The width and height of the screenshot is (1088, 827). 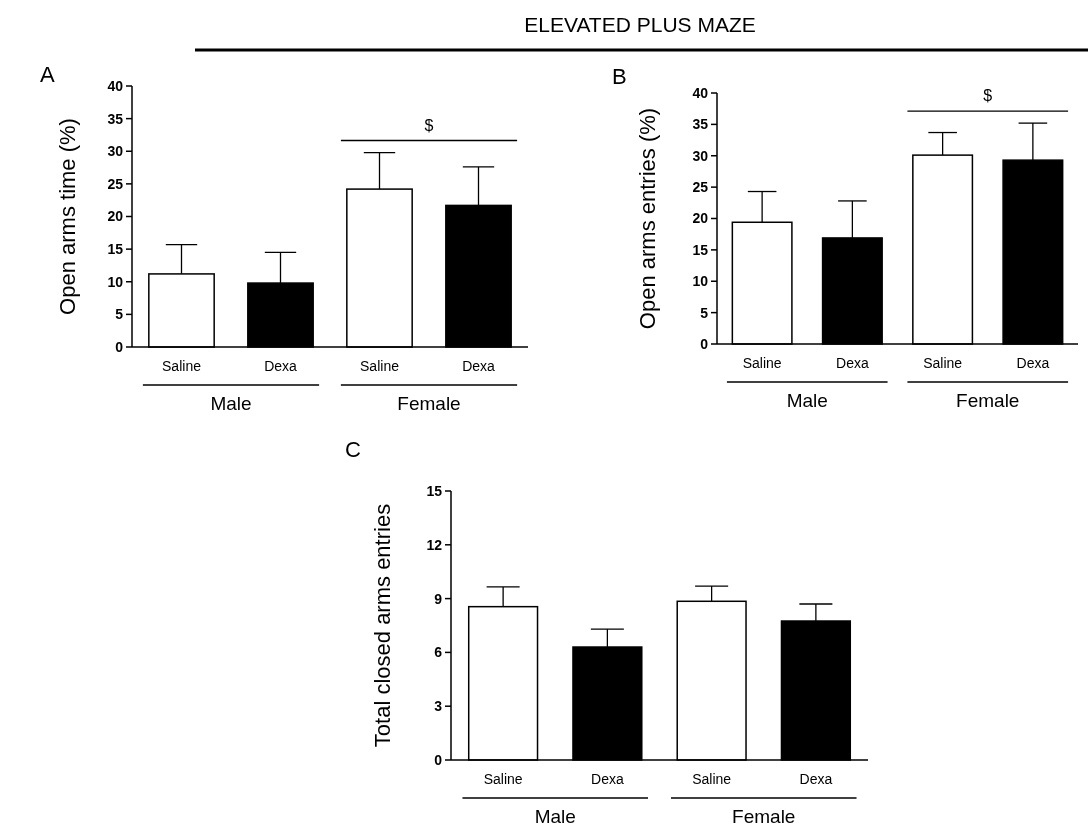 I want to click on text: A, so click(x=47, y=74).